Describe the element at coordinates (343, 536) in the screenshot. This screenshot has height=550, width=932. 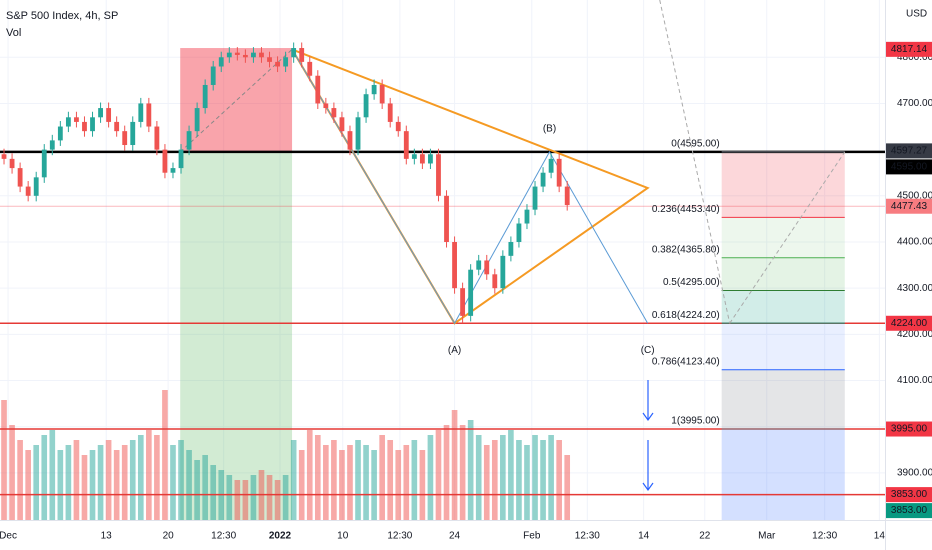
I see `x-tick-label: 10` at that location.